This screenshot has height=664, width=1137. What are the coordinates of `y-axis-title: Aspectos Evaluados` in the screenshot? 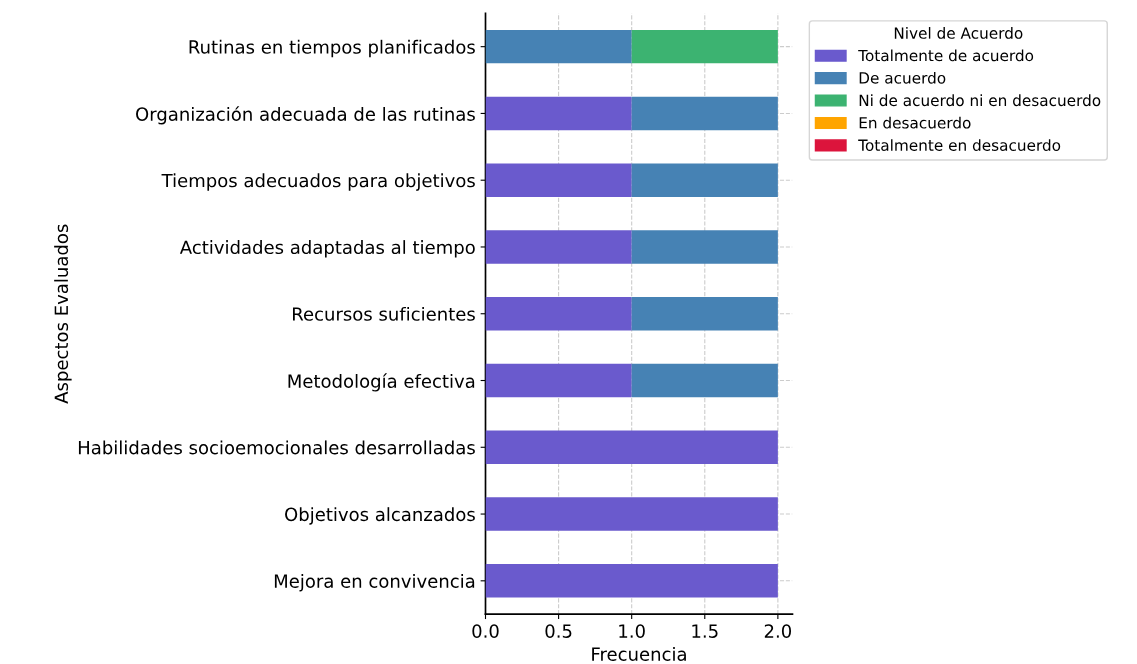 It's located at (63, 314).